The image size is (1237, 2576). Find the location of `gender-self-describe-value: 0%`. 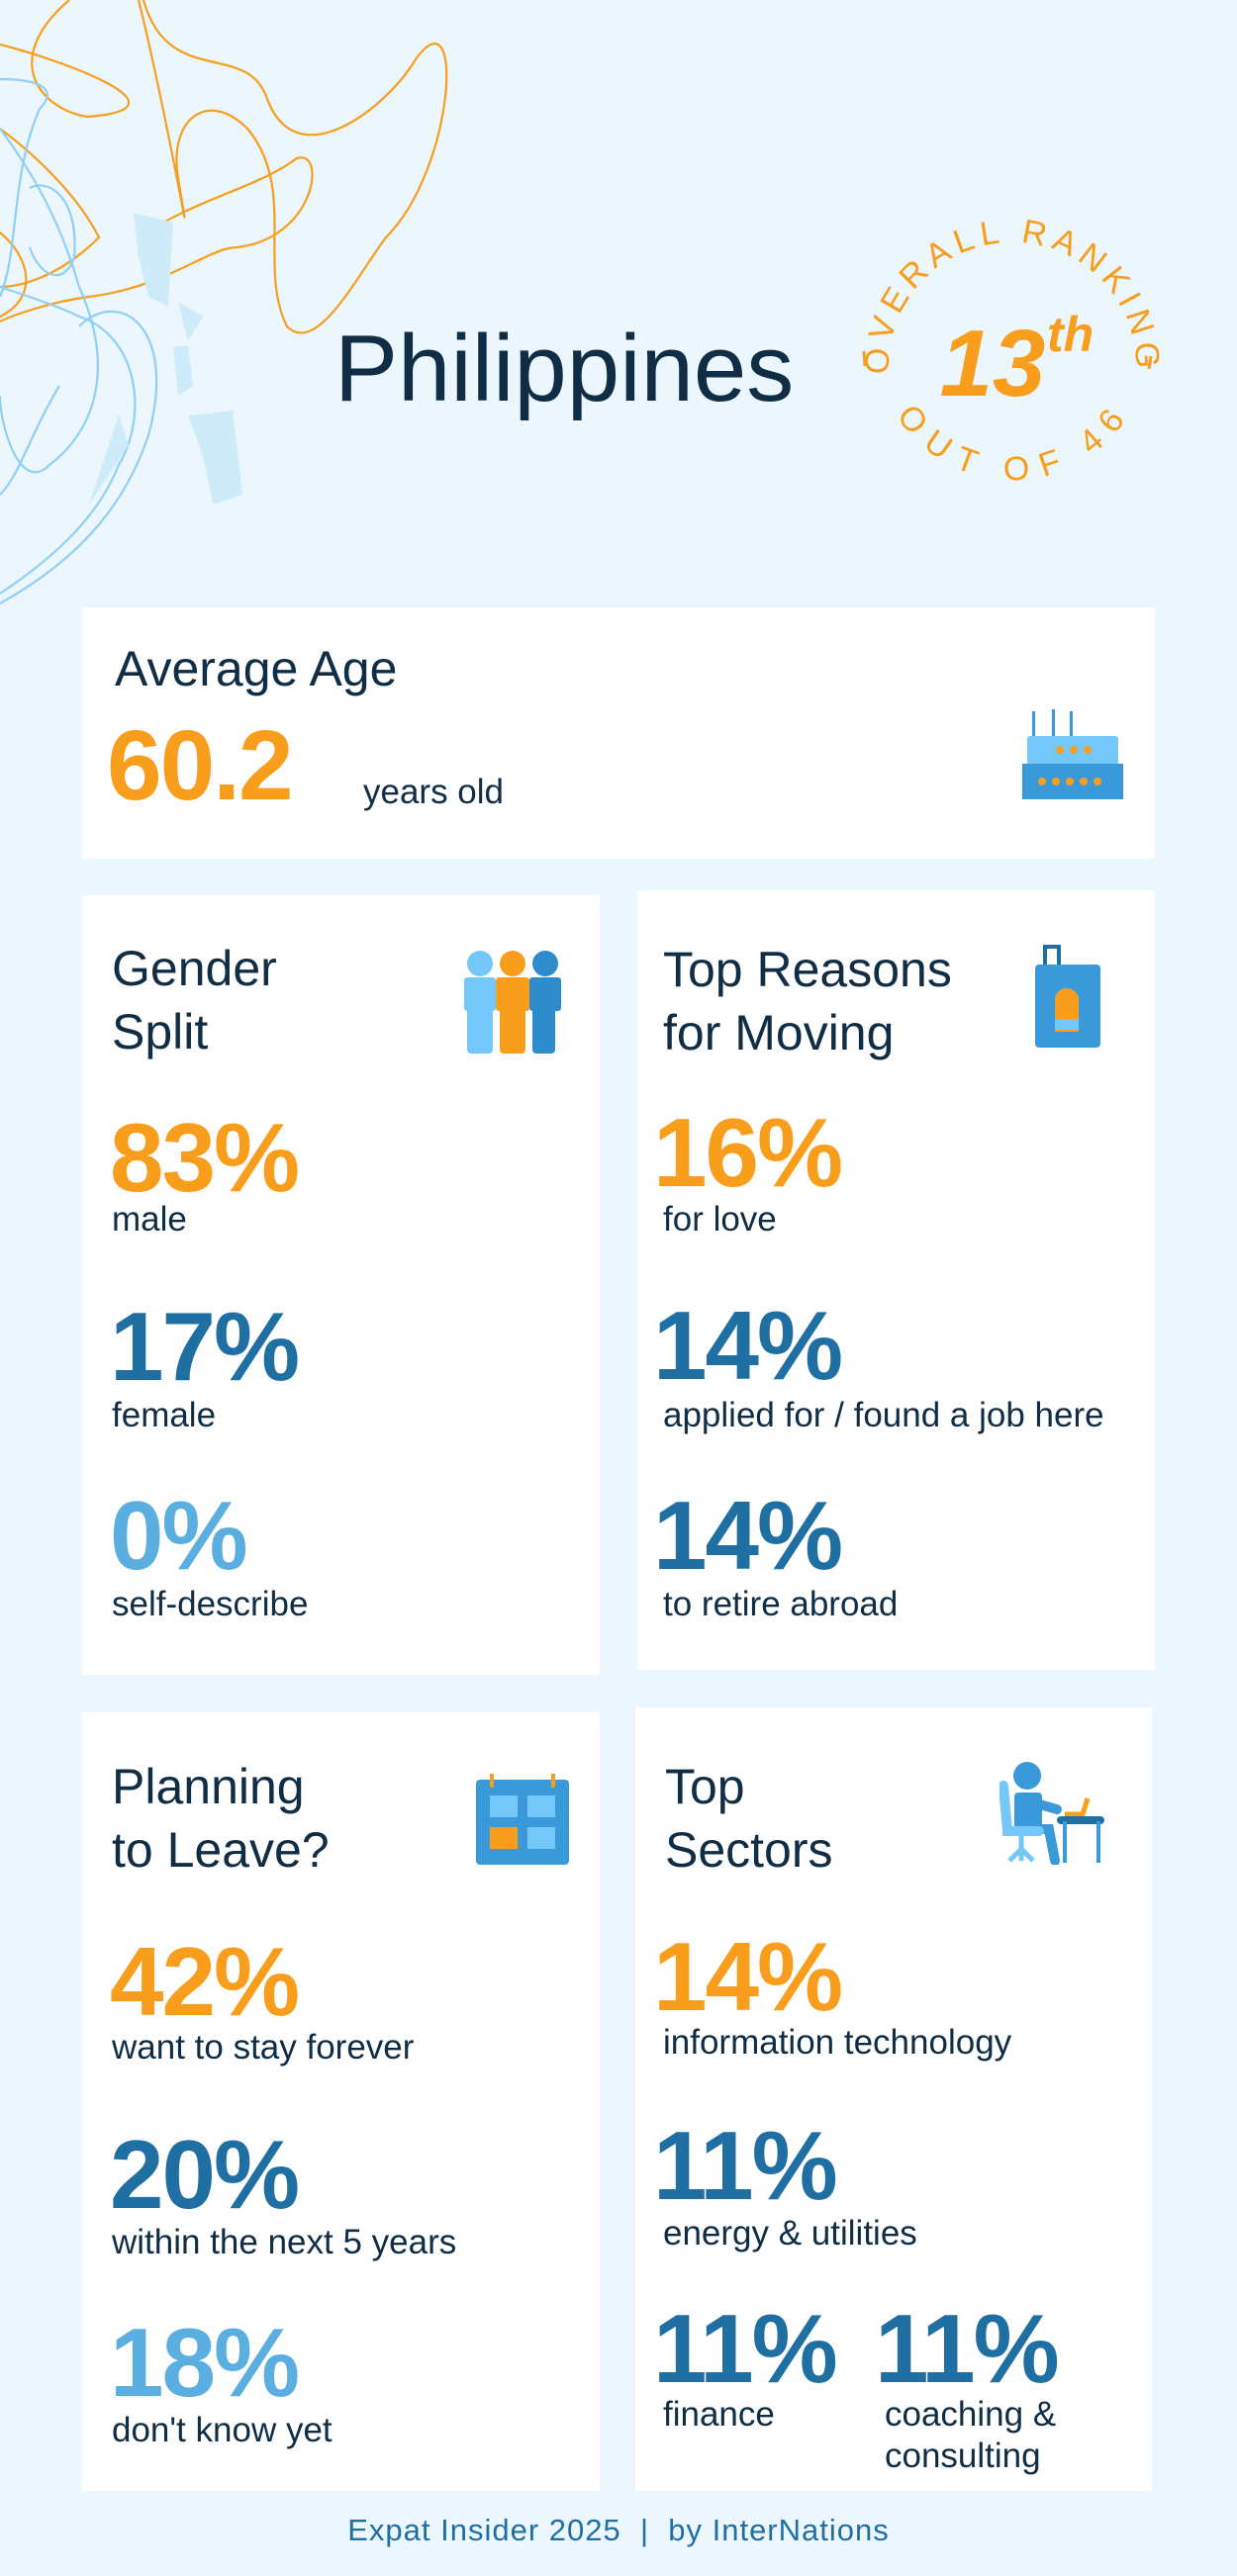

gender-self-describe-value: 0% is located at coordinates (179, 1536).